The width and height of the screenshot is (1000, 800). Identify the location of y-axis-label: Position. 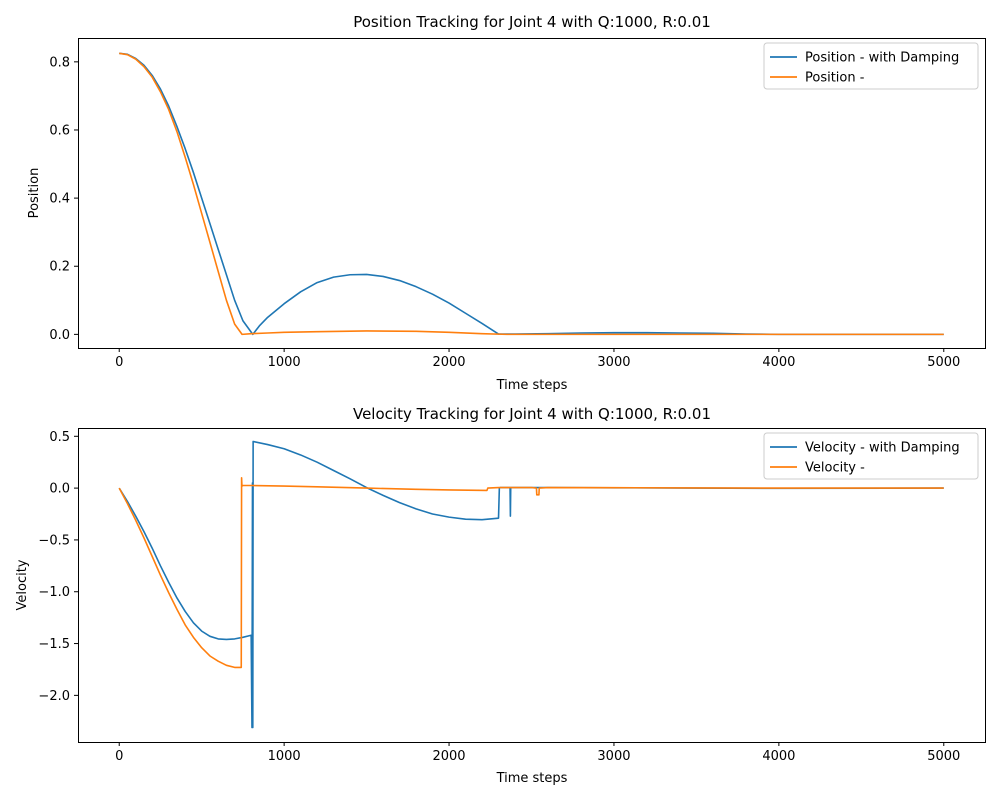
(34, 193).